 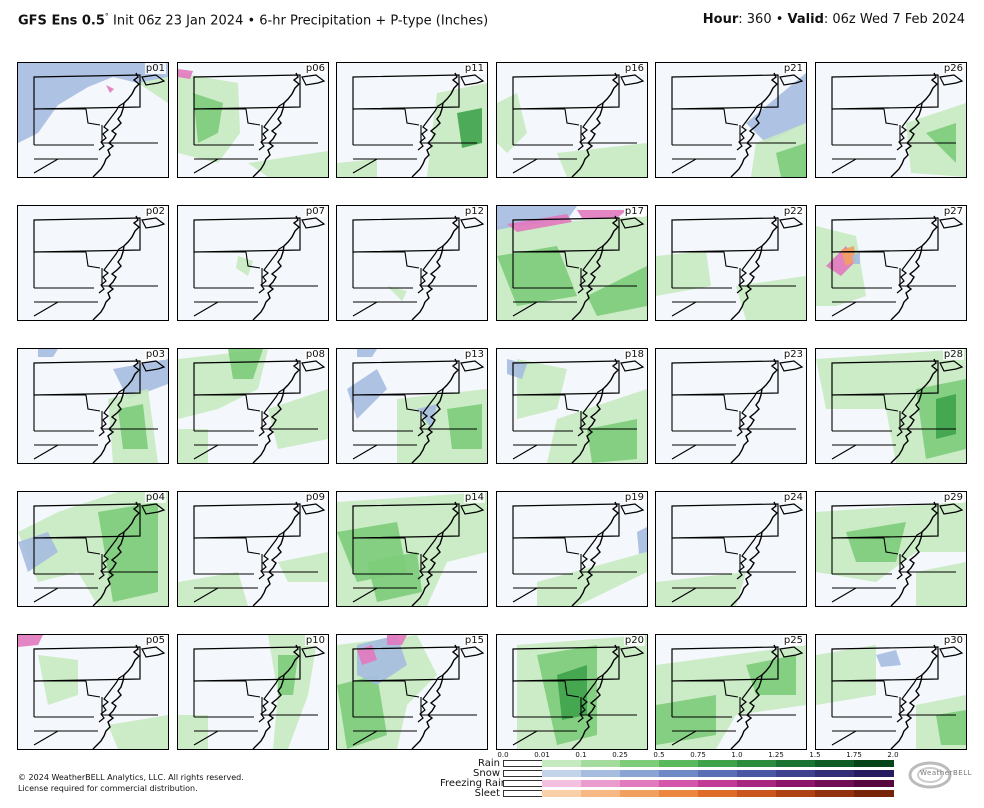 What do you see at coordinates (474, 497) in the screenshot?
I see `member-label: p14` at bounding box center [474, 497].